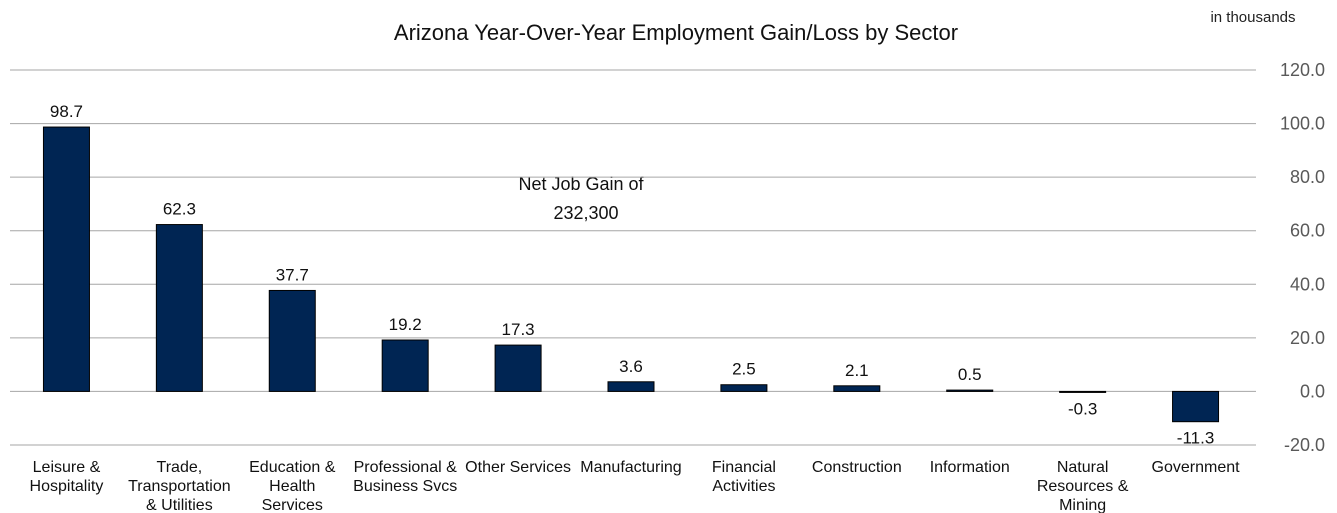 This screenshot has height=513, width=1337. What do you see at coordinates (67, 477) in the screenshot?
I see `category-label: Leisure & Hospitality` at bounding box center [67, 477].